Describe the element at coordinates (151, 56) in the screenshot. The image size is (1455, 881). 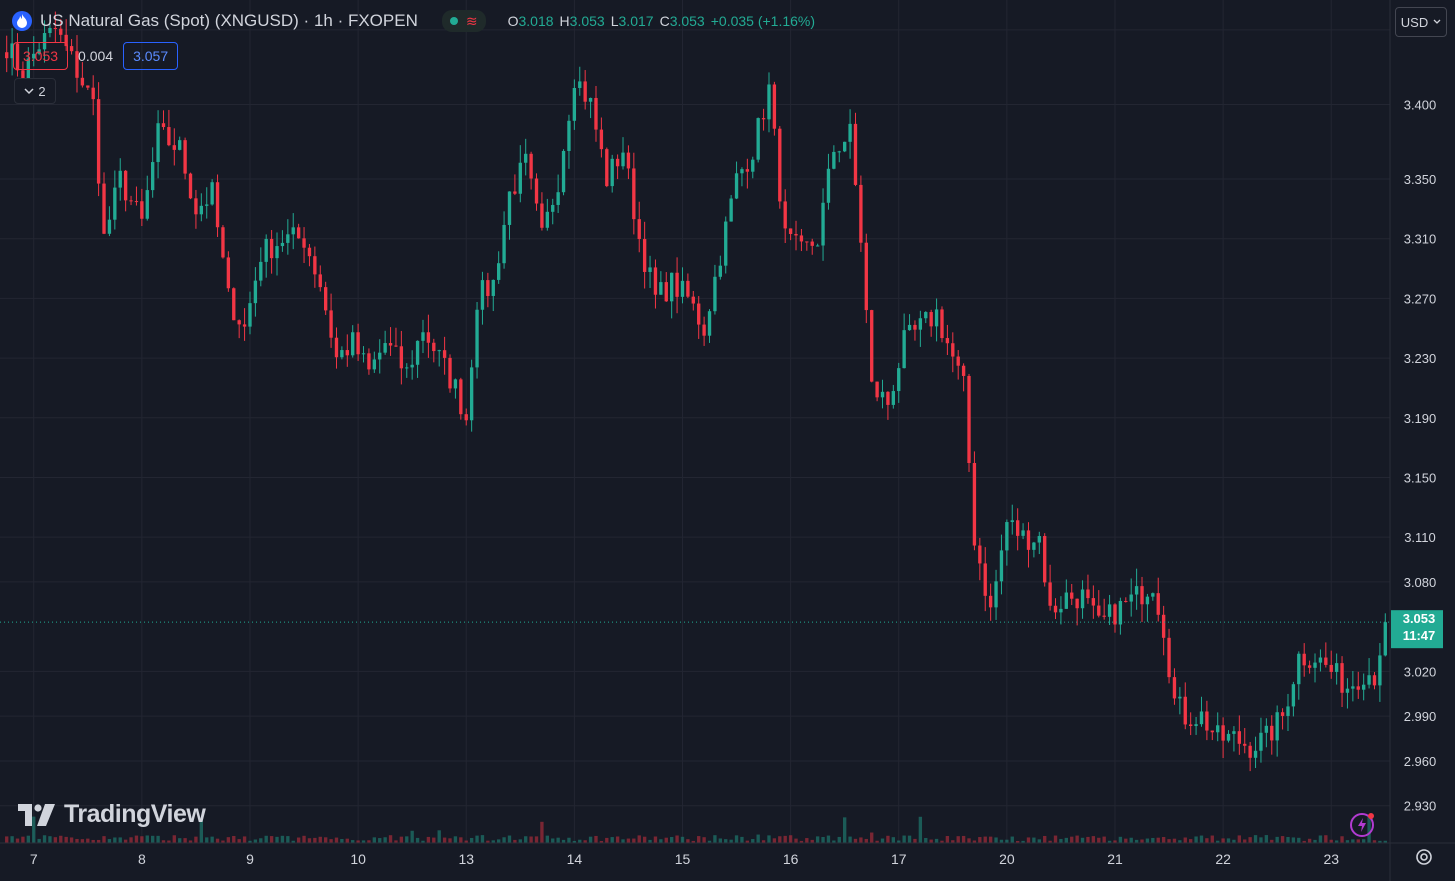
I see `buy-price-button: 3.057` at that location.